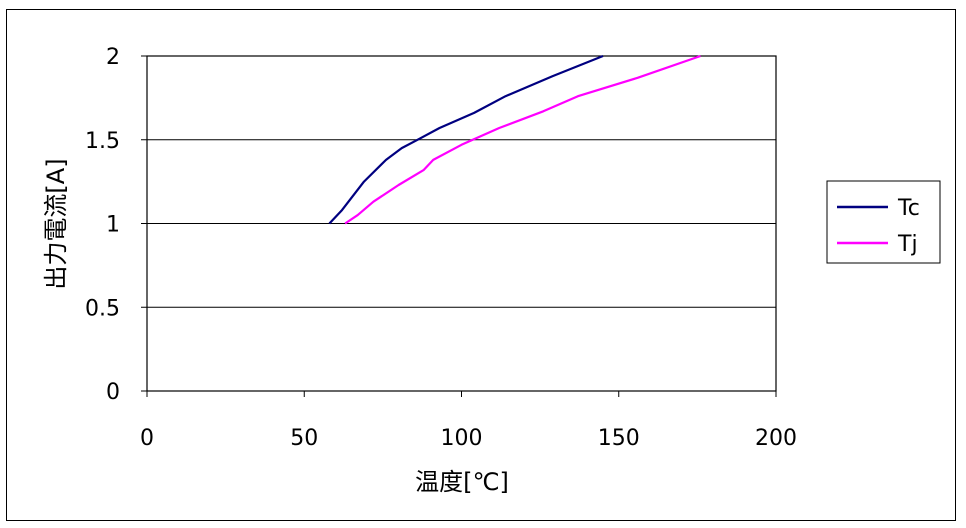 The image size is (966, 528). Describe the element at coordinates (56, 223) in the screenshot. I see `y-axis-label: 出力電流[A]` at that location.